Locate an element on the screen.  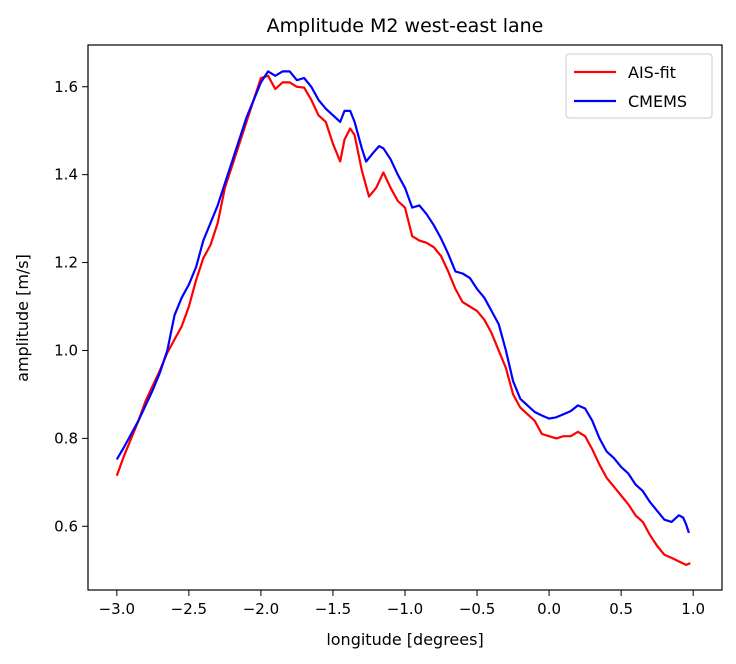
legend: AIS-fit CMEMS is located at coordinates (639, 86).